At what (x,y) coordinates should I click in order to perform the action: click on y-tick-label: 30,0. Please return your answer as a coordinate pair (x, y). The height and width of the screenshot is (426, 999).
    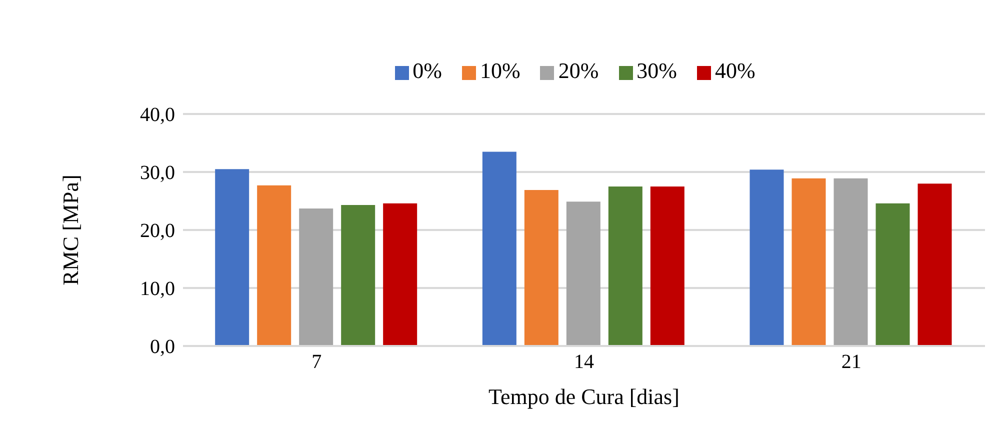
    Looking at the image, I should click on (157, 173).